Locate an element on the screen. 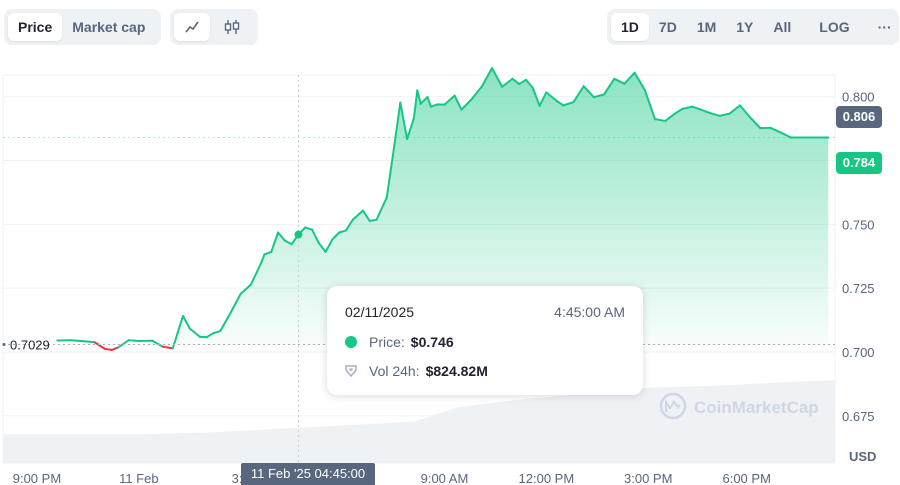 Image resolution: width=900 pixels, height=485 pixels. range-1y: 1Y is located at coordinates (745, 27).